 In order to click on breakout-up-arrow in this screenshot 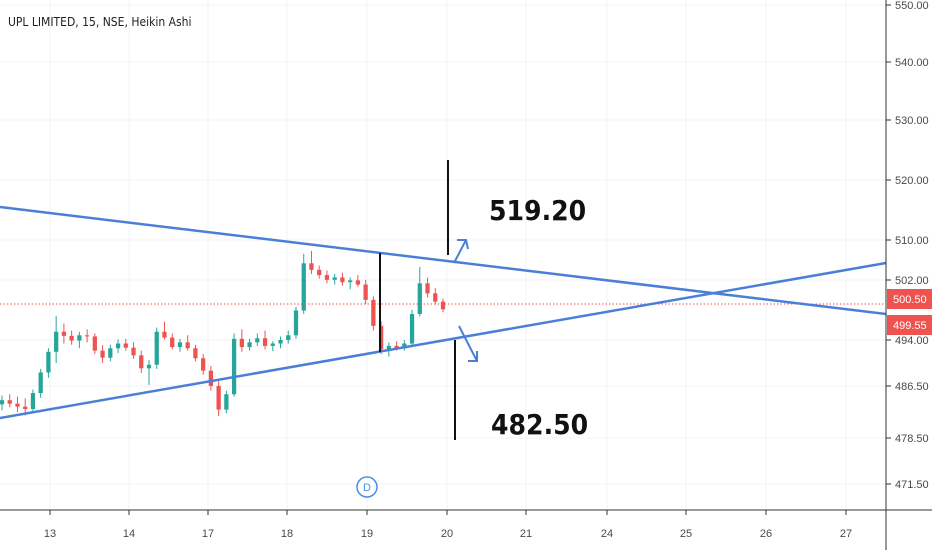, I will do `click(460, 251)`.